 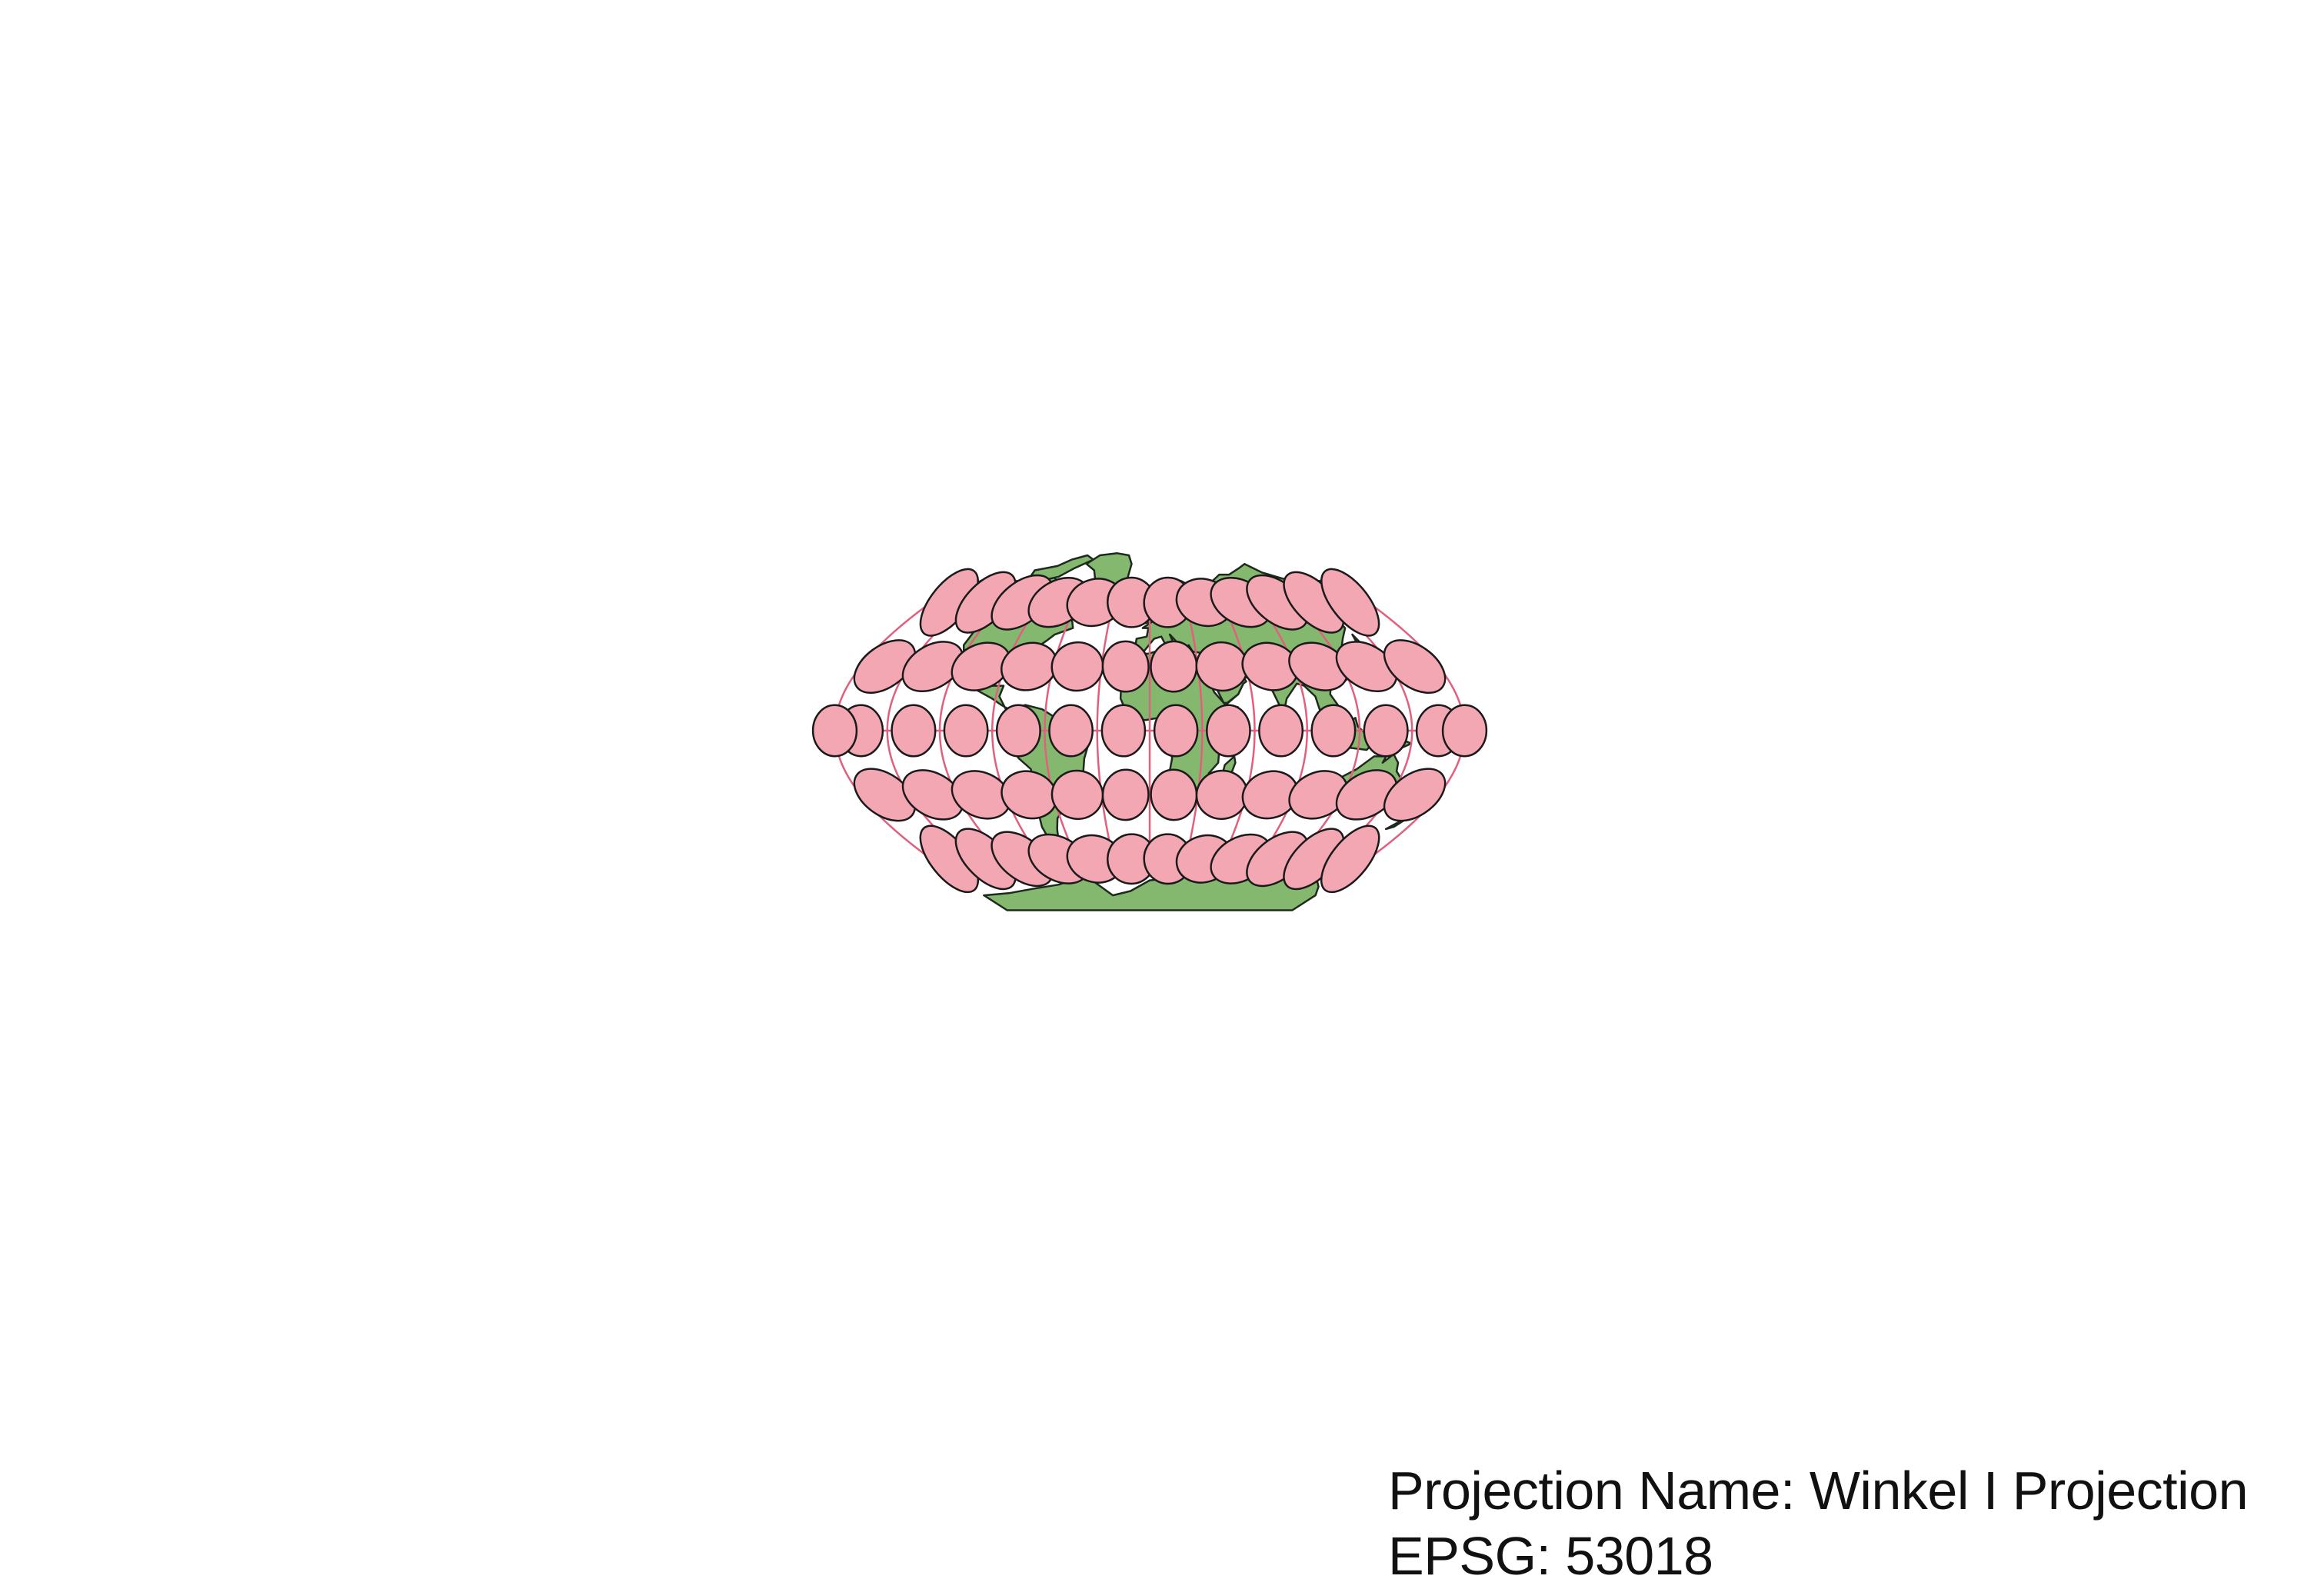 I want to click on tissot-indicatrix-layer, so click(x=1149, y=731).